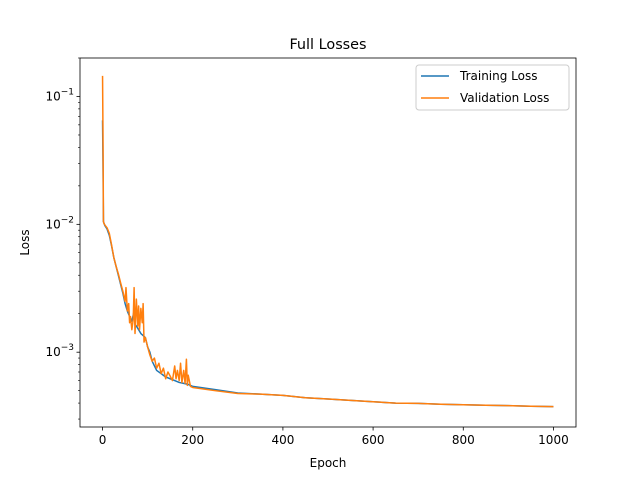 This screenshot has width=640, height=480. I want to click on y-axis-label: Loss, so click(25, 242).